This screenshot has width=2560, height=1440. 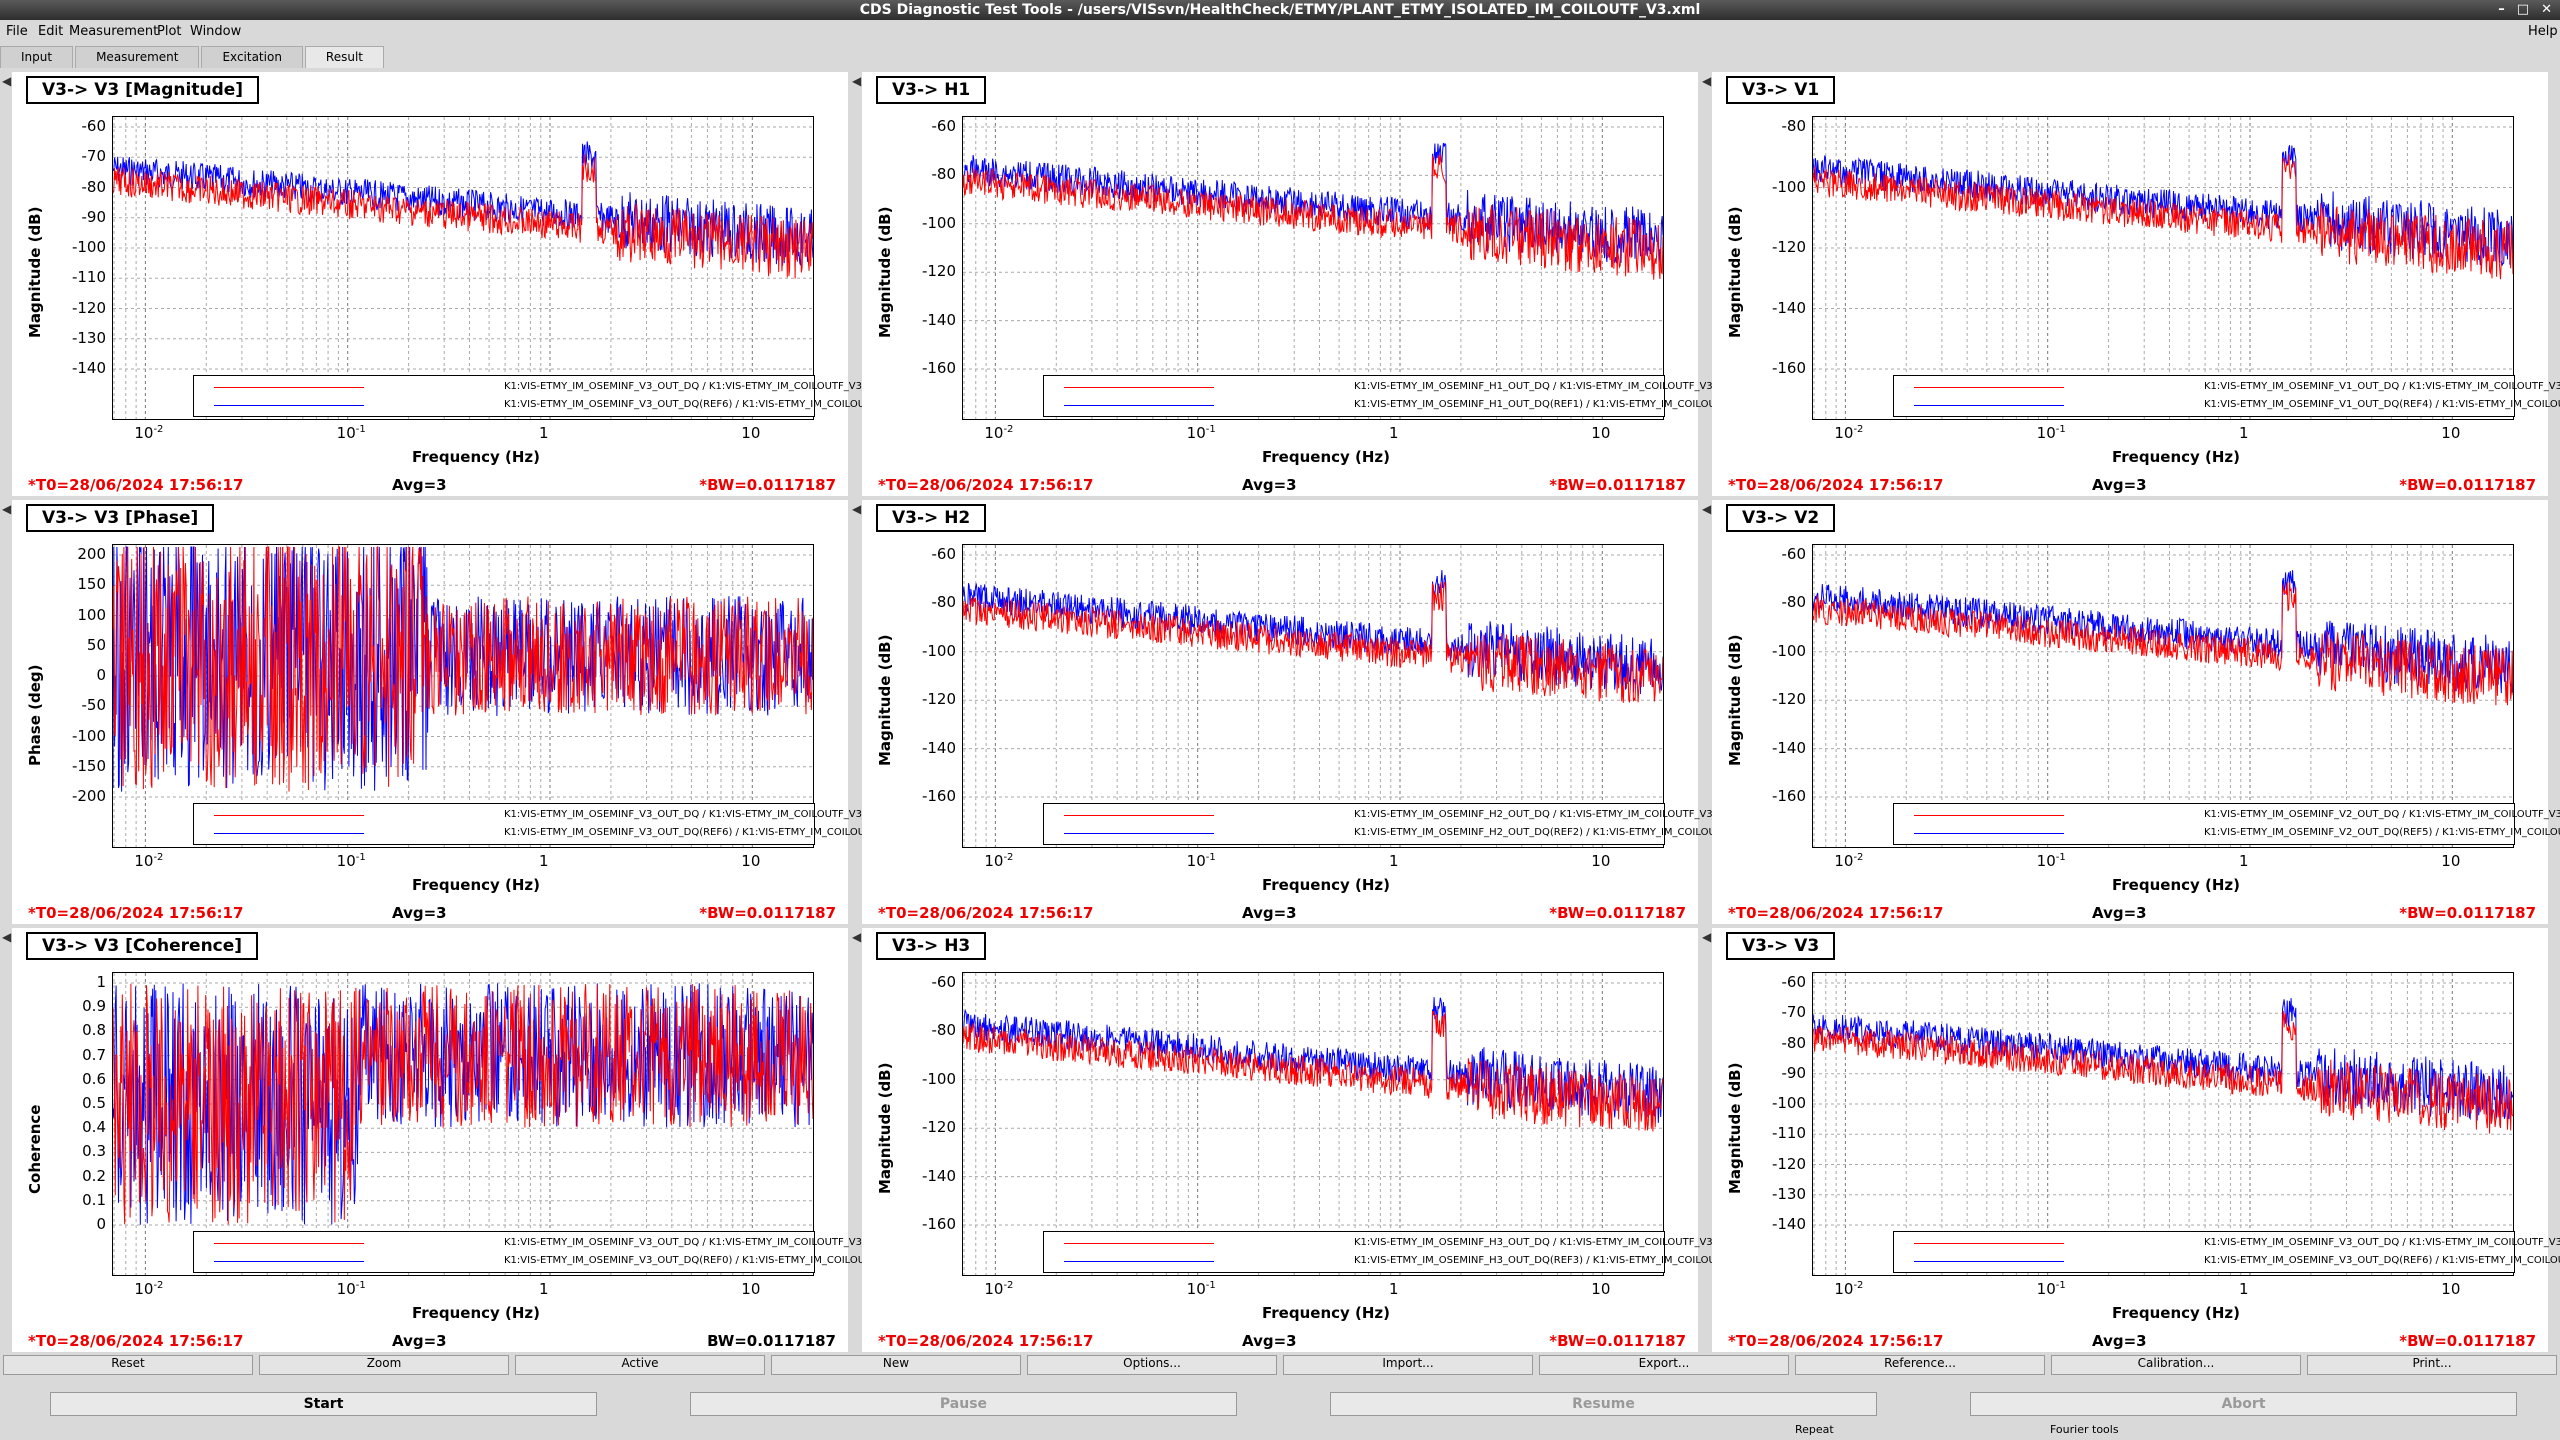 I want to click on tab-measurement: Measurement, so click(x=137, y=57).